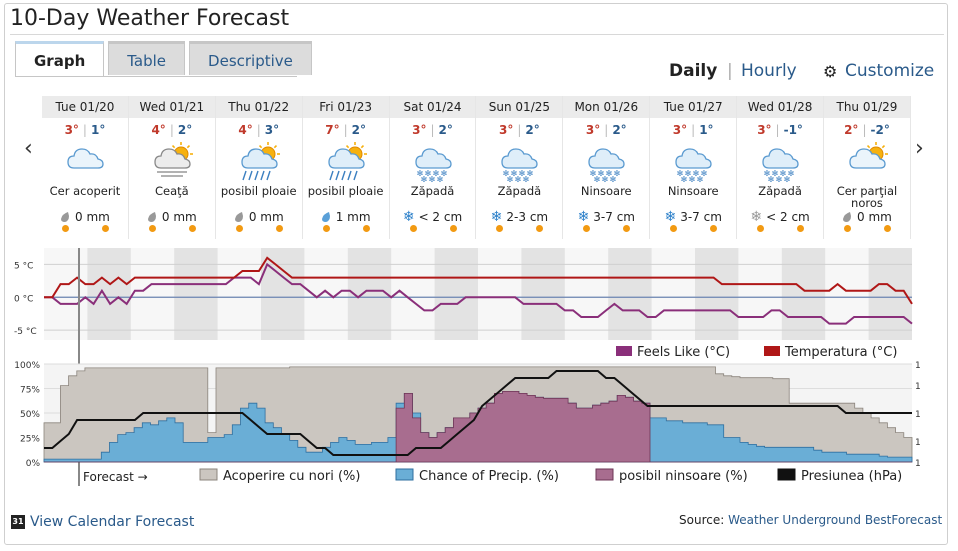 The image size is (958, 551). I want to click on day-date: Mon 01/26, so click(606, 107).